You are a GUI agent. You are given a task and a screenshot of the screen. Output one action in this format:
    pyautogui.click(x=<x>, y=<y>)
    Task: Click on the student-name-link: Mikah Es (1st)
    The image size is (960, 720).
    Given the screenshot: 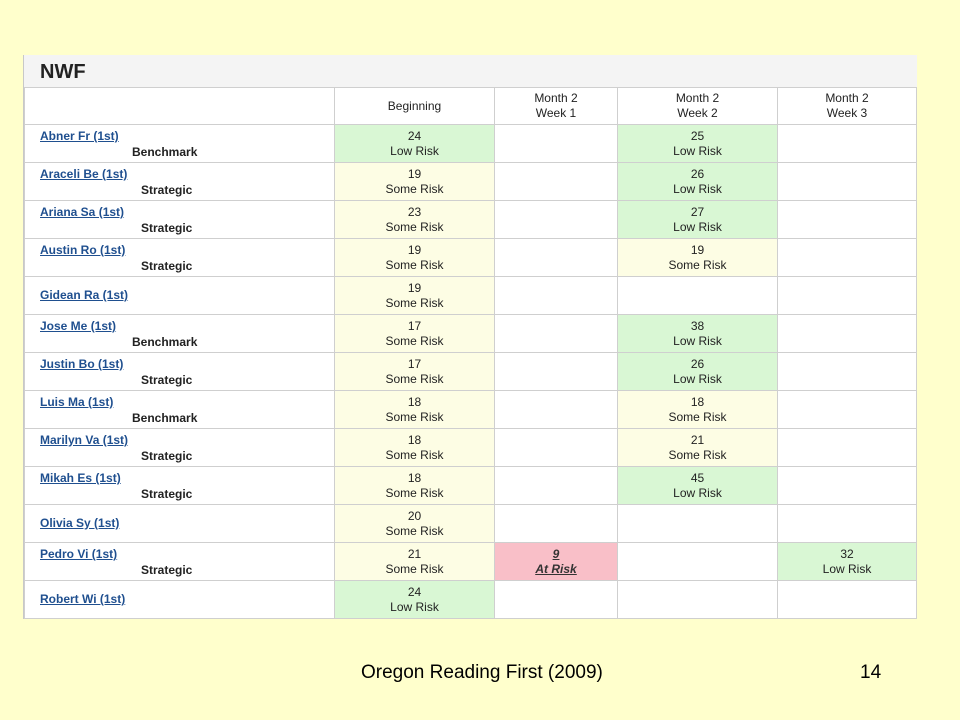 What is the action you would take?
    pyautogui.click(x=80, y=478)
    